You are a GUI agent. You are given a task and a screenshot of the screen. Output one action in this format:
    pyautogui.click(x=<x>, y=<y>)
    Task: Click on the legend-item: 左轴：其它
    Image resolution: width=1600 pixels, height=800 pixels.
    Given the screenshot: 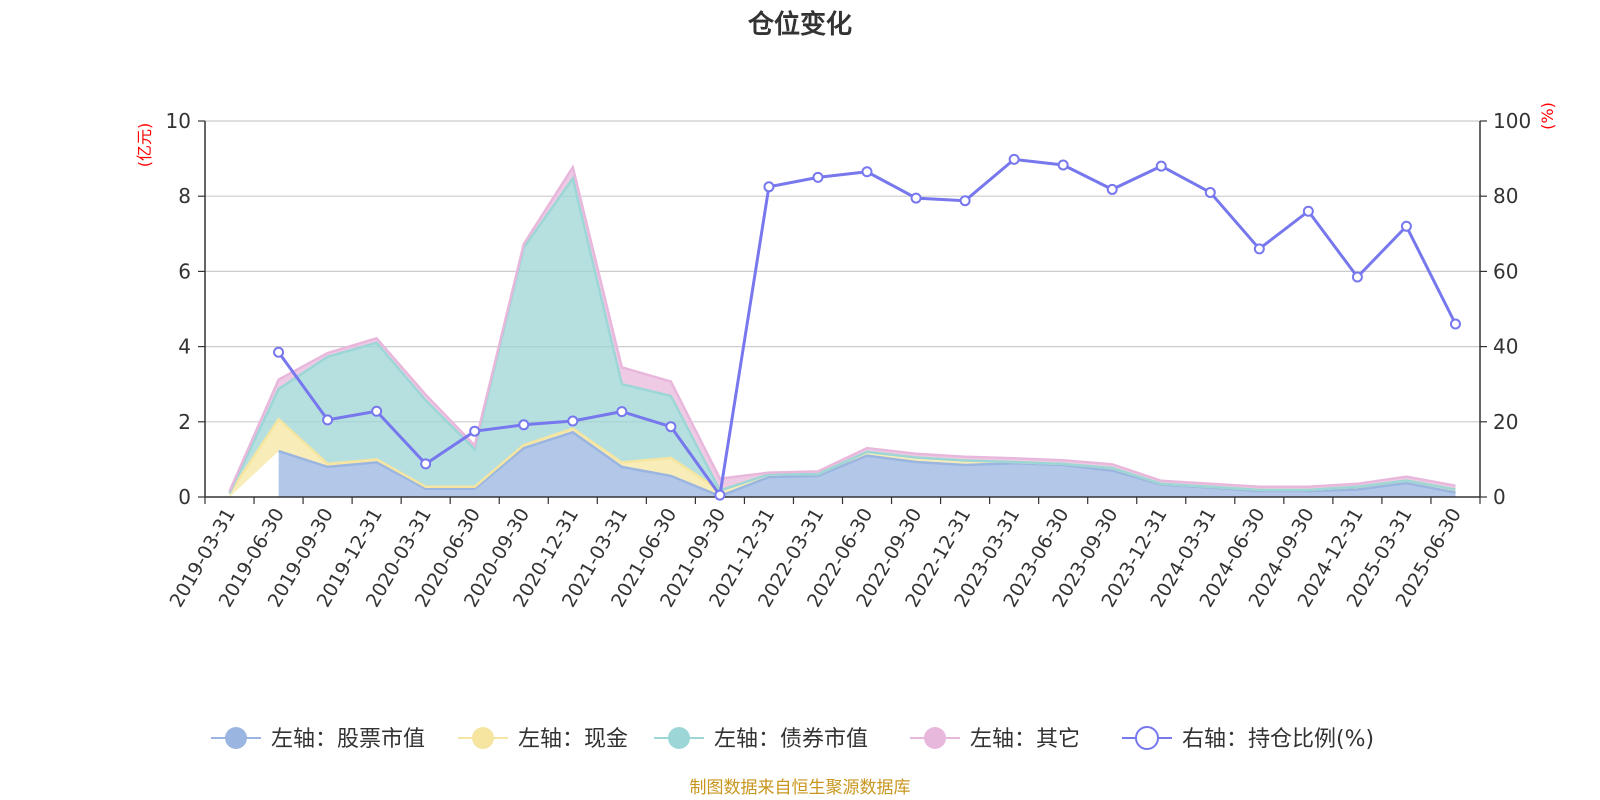 What is the action you would take?
    pyautogui.click(x=995, y=739)
    